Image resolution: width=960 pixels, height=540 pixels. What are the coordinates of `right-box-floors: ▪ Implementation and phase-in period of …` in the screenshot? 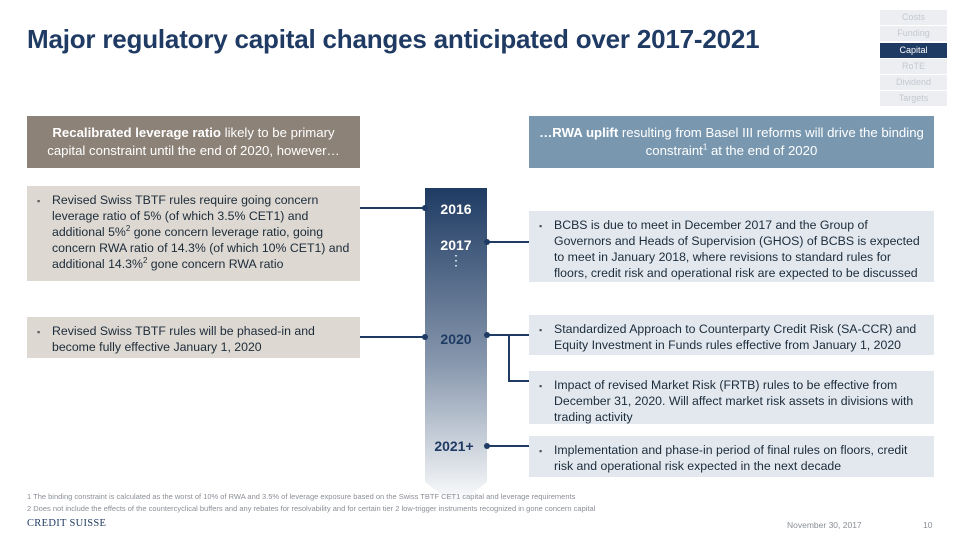 It's located at (731, 456).